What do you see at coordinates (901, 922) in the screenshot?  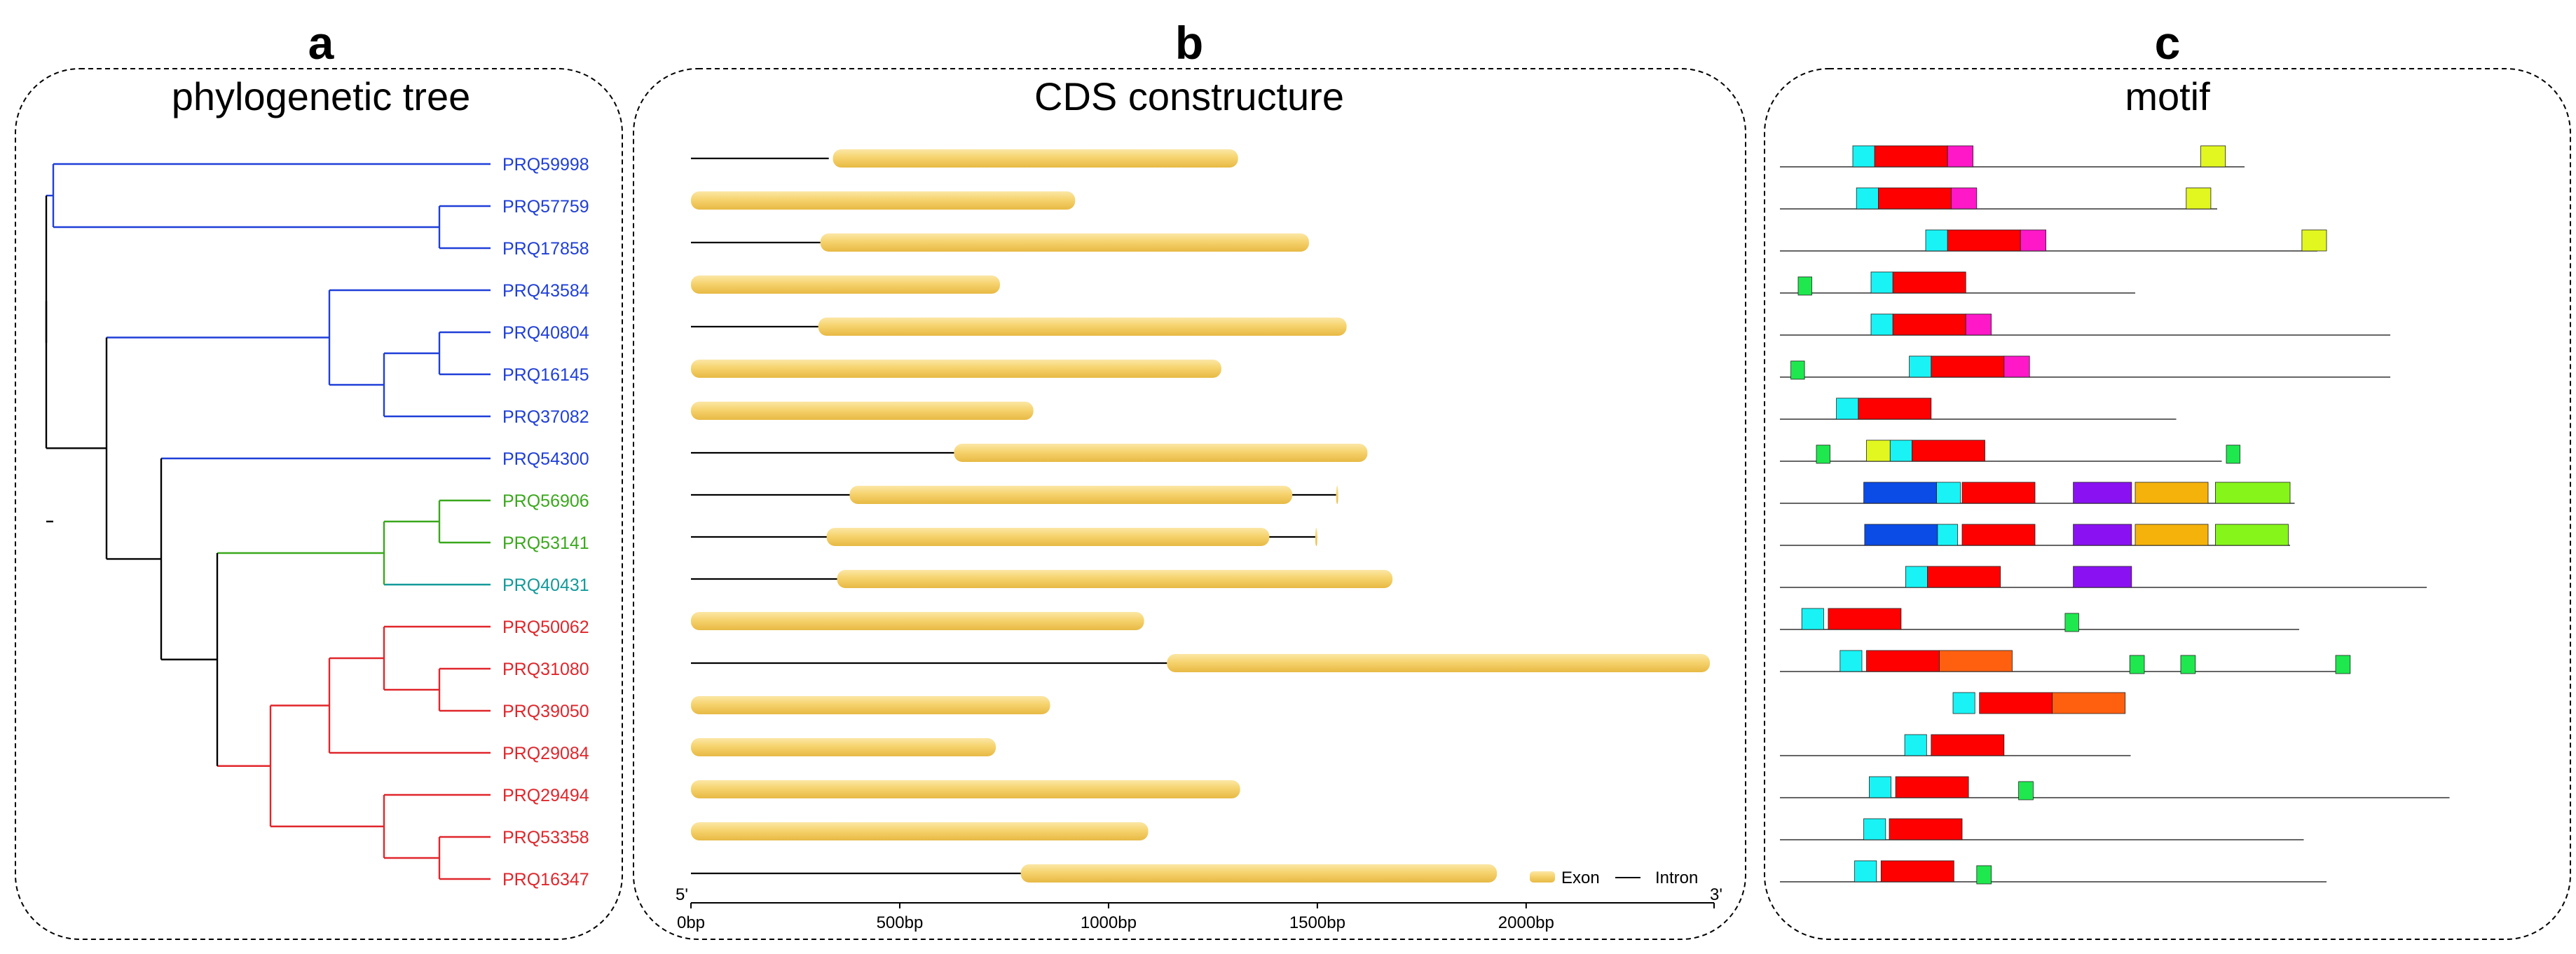 I see `x-tick-label: 500bp` at bounding box center [901, 922].